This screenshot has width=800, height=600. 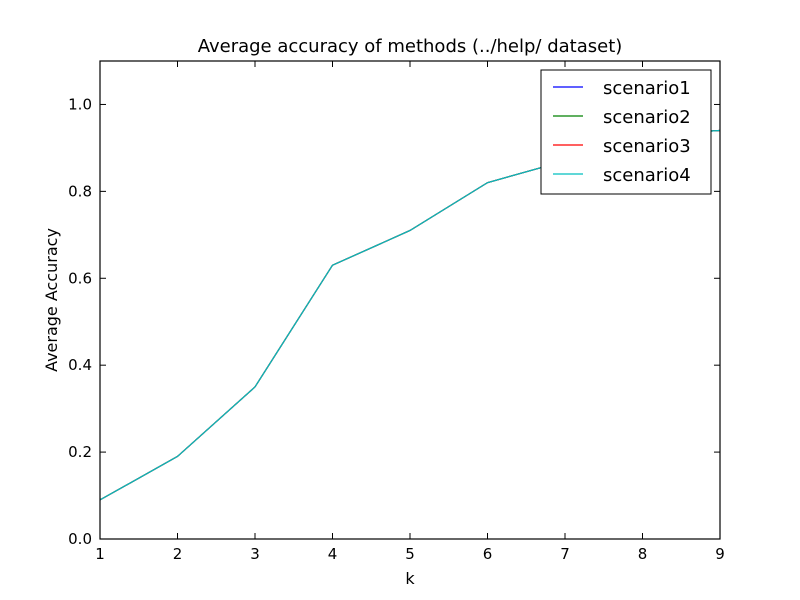 I want to click on y-tick-label: 0.2, so click(x=80, y=452).